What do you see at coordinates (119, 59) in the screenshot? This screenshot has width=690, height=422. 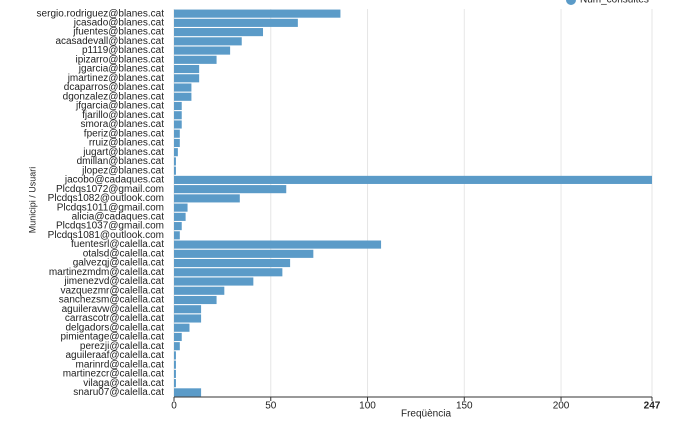 I see `y-tick-label: ipizarro@blanes.cat` at bounding box center [119, 59].